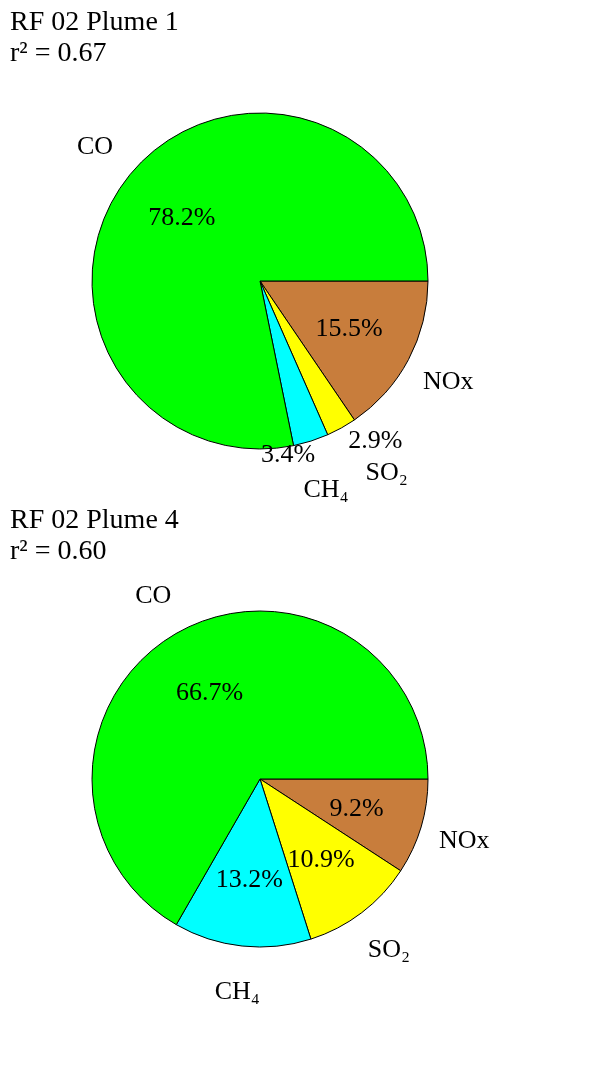  Describe the element at coordinates (58, 51) in the screenshot. I see `chart-subtitle: r² = 0.67` at that location.